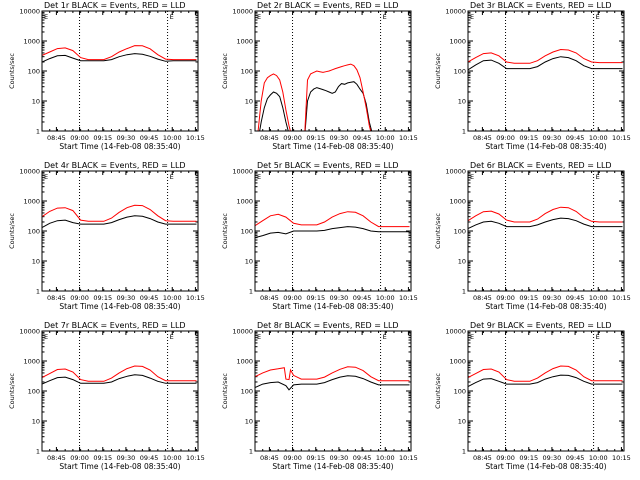 The width and height of the screenshot is (640, 480). Describe the element at coordinates (328, 165) in the screenshot. I see `panel-title: Det 5r BLACK = Events, RED = LLD` at that location.